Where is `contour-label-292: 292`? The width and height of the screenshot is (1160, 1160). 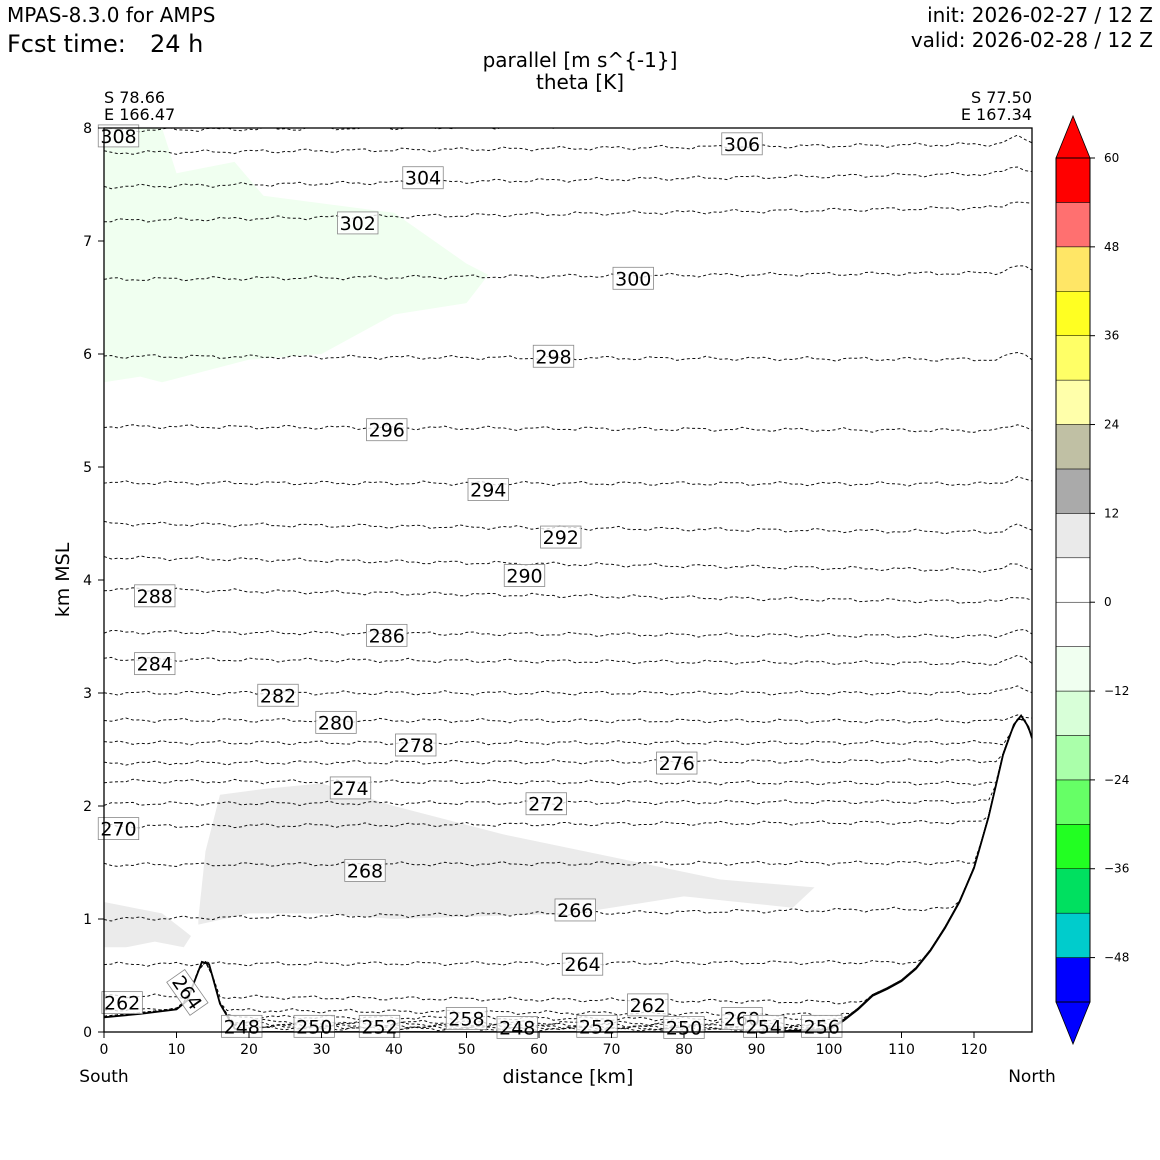
contour-label-292: 292 is located at coordinates (561, 537).